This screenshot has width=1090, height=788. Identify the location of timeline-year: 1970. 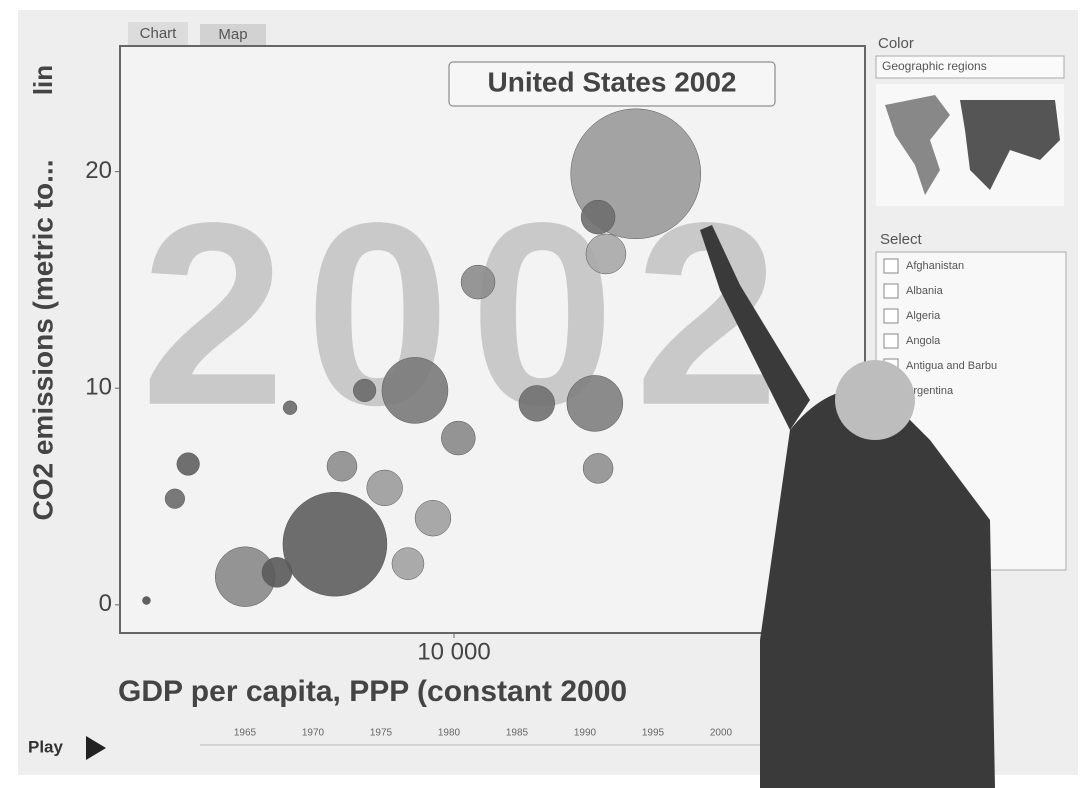
(313, 733).